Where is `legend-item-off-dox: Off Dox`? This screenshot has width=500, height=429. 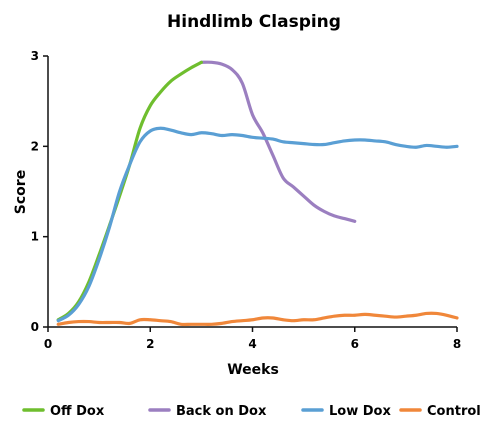 legend-item-off-dox: Off Dox is located at coordinates (63, 411).